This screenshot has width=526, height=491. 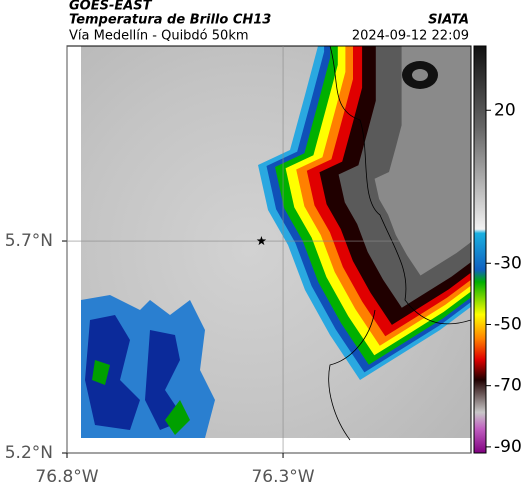 What do you see at coordinates (111, 7) in the screenshot?
I see `source: GOES-EAST` at bounding box center [111, 7].